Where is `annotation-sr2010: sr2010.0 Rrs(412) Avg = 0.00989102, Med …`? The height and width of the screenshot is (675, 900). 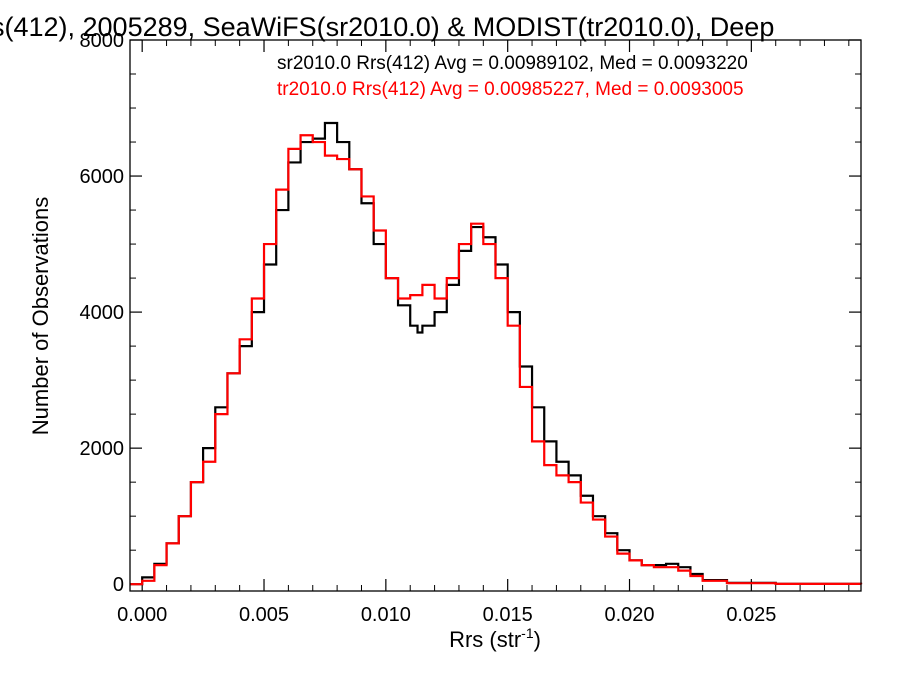
annotation-sr2010: sr2010.0 Rrs(412) Avg = 0.00989102, Med … is located at coordinates (512, 63).